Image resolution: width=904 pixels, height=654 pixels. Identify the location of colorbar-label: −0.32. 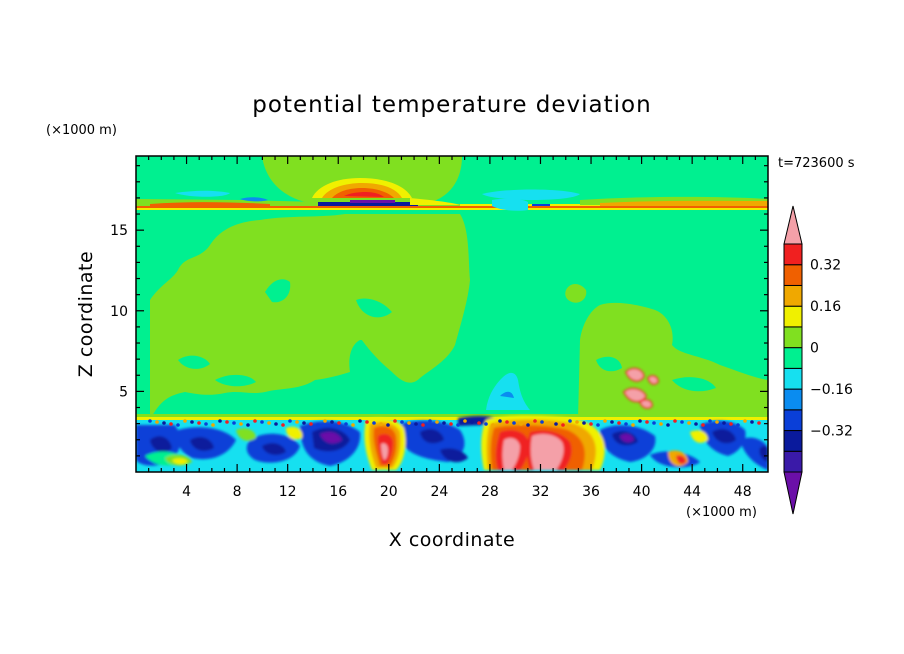
(831, 432).